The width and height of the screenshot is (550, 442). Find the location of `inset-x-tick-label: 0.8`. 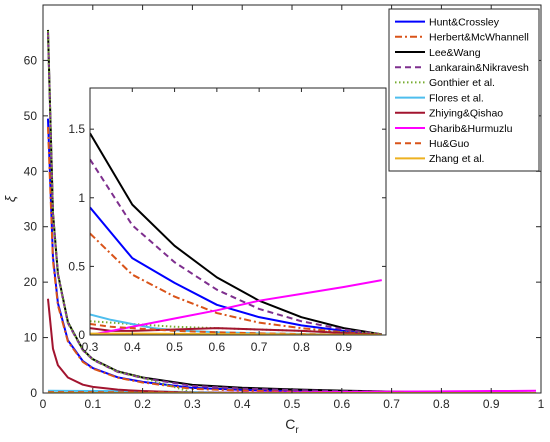

inset-x-tick-label: 0.8 is located at coordinates (301, 347).